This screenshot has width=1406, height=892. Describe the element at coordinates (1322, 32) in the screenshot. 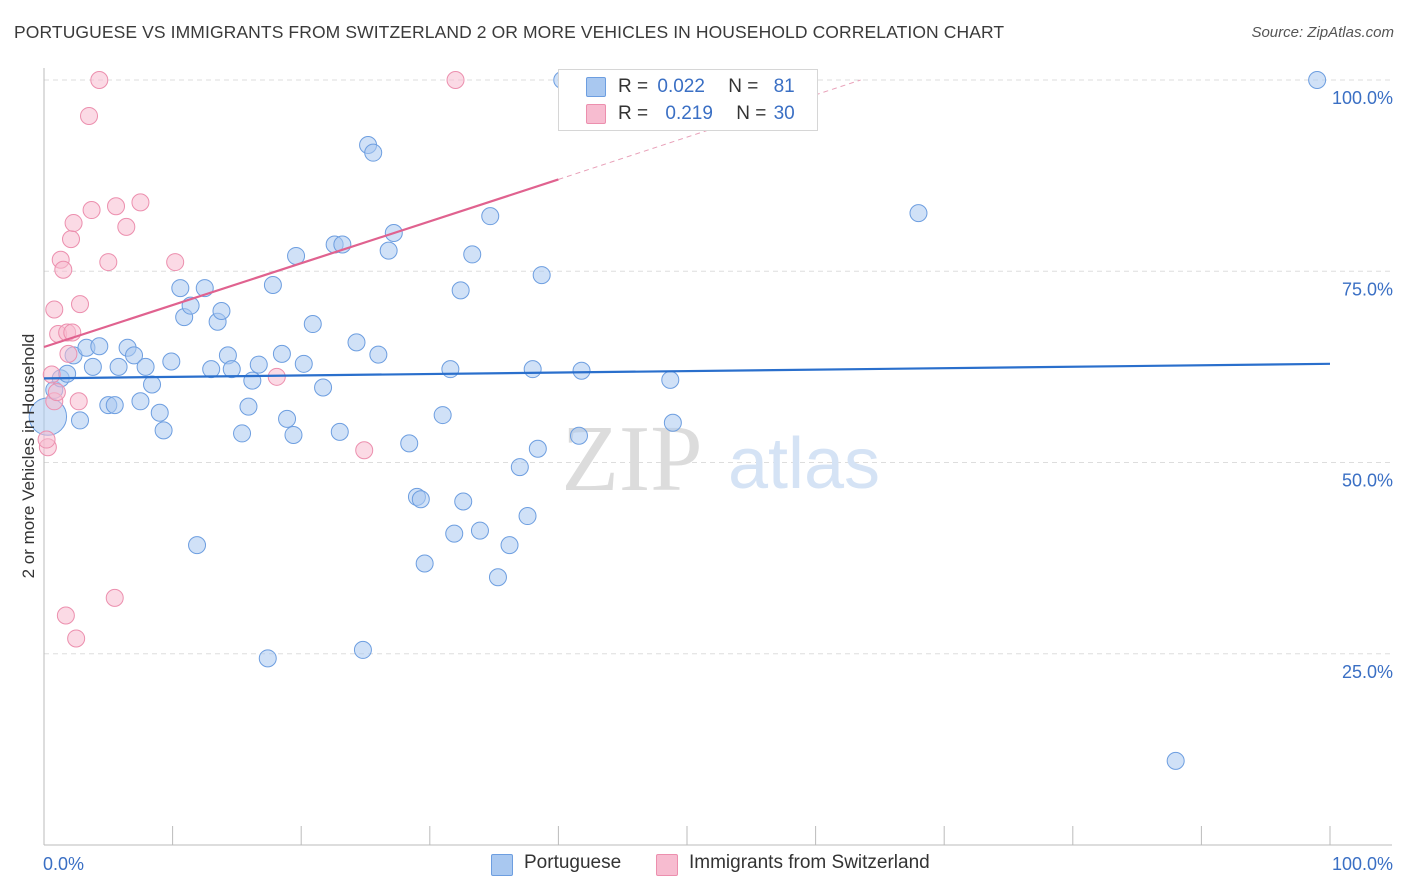

I see `source-label: Source: ZipAtlas.com` at that location.